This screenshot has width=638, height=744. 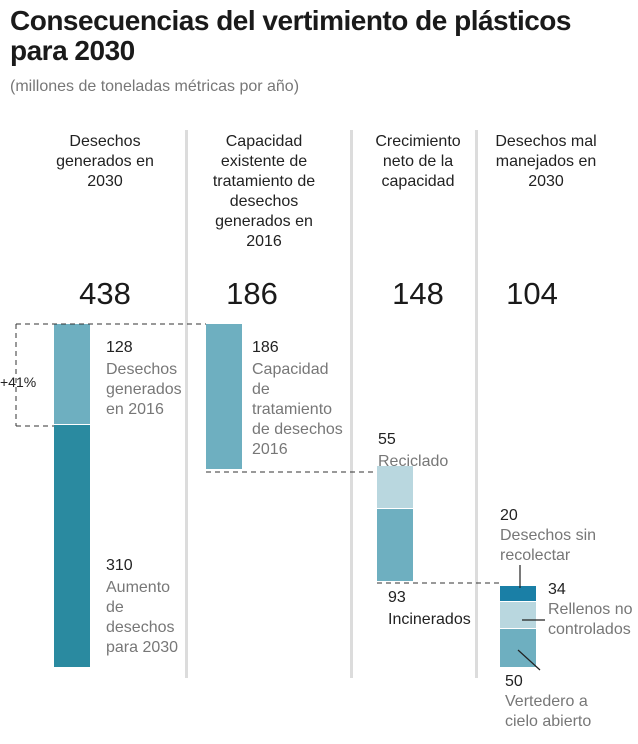 What do you see at coordinates (144, 389) in the screenshot?
I see `segment-label-2016: Desechos generados en 2016` at bounding box center [144, 389].